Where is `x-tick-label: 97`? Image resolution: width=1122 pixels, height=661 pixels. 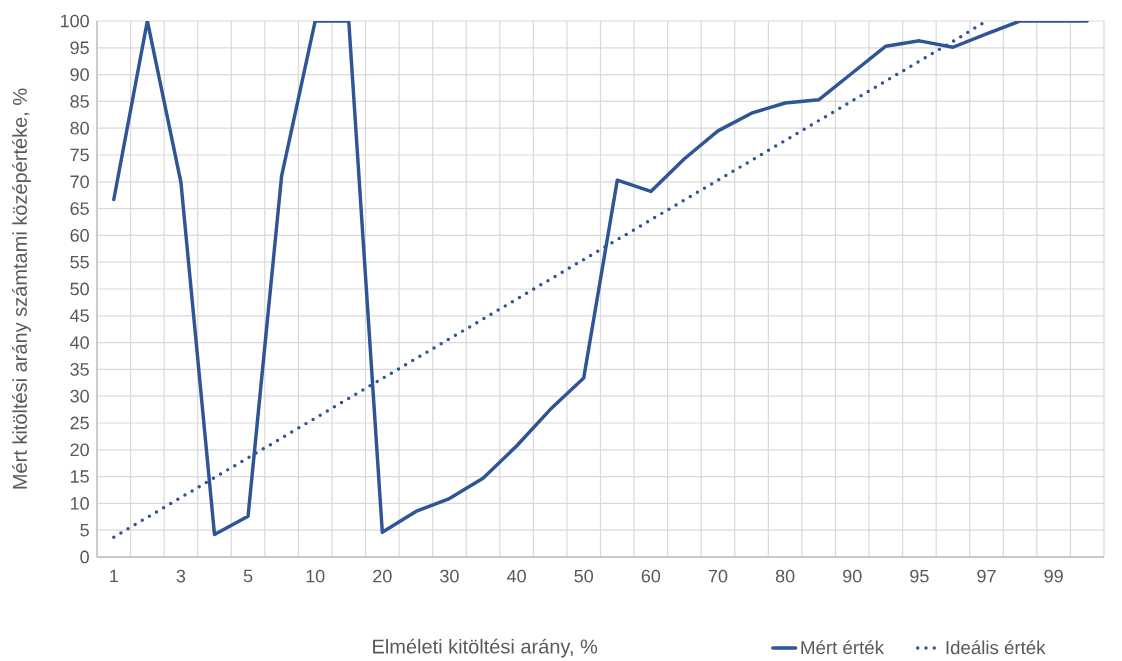
x-tick-label: 97 is located at coordinates (986, 576).